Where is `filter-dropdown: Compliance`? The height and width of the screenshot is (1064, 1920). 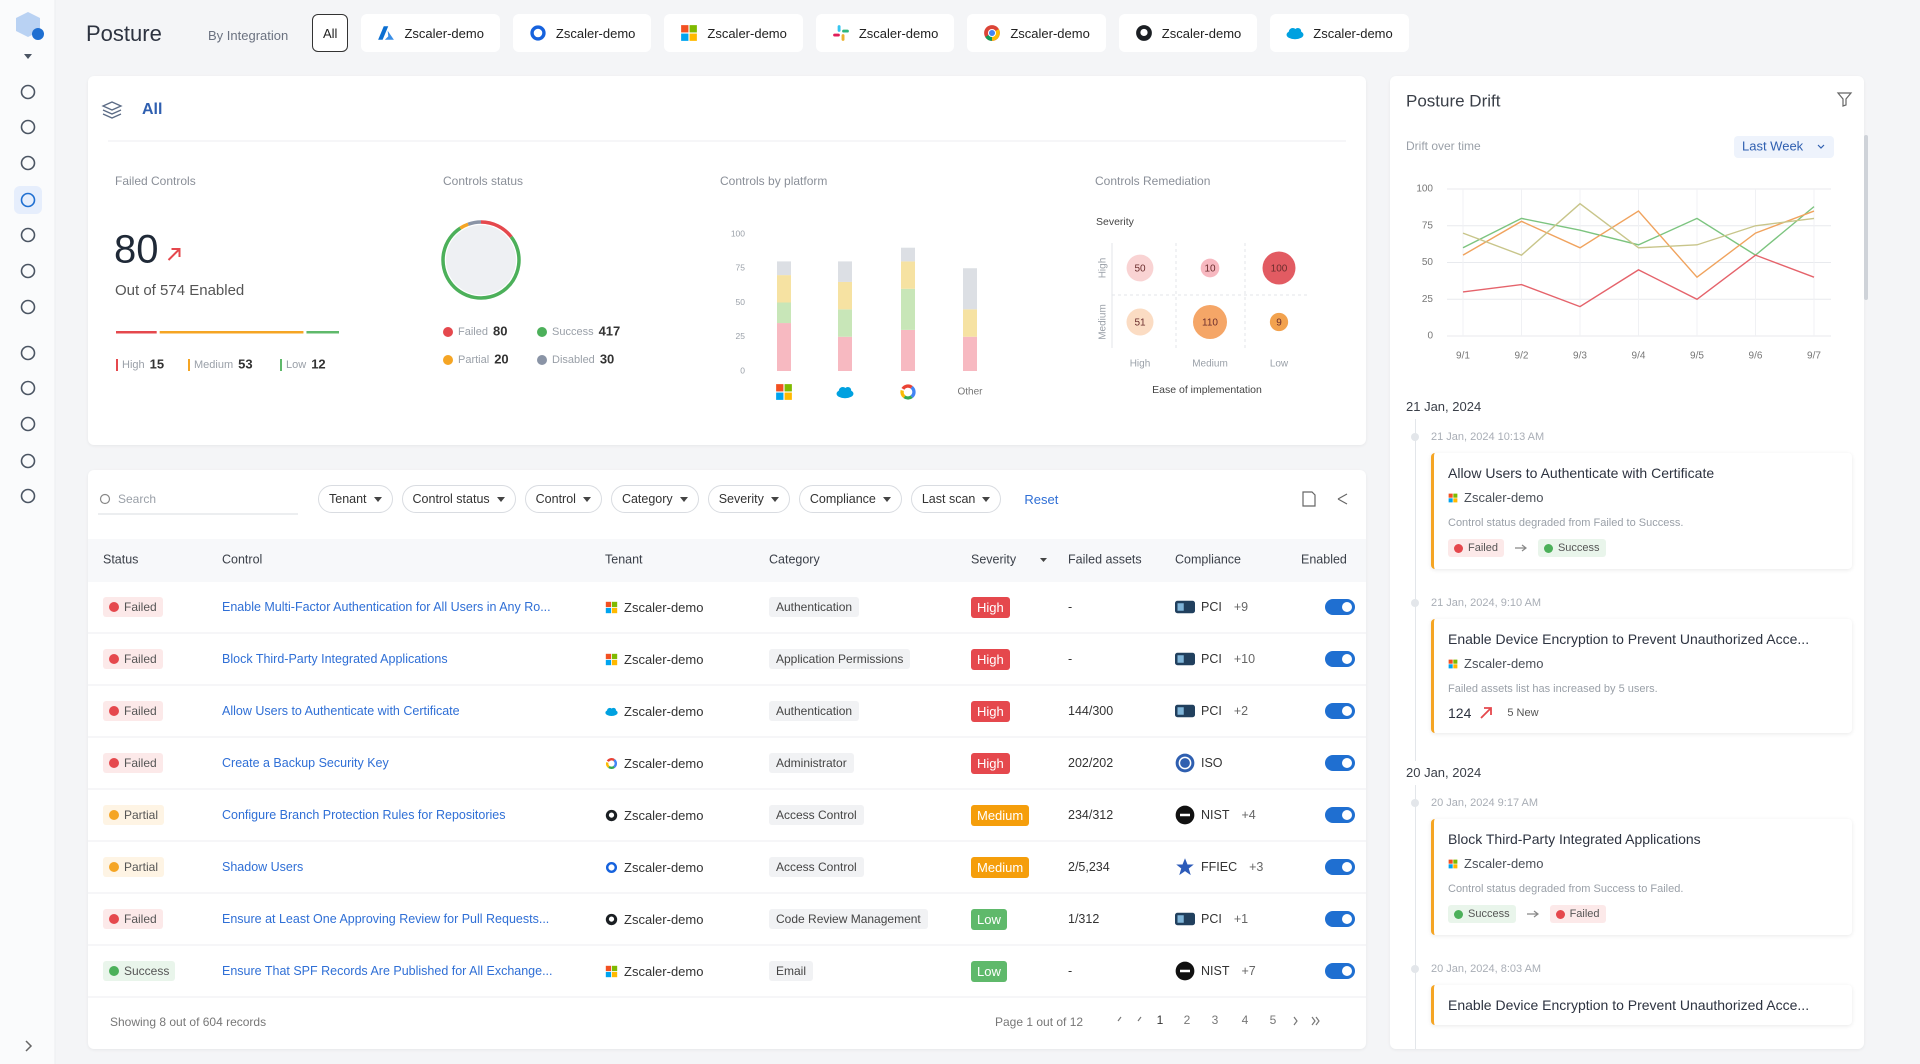 filter-dropdown: Compliance is located at coordinates (850, 499).